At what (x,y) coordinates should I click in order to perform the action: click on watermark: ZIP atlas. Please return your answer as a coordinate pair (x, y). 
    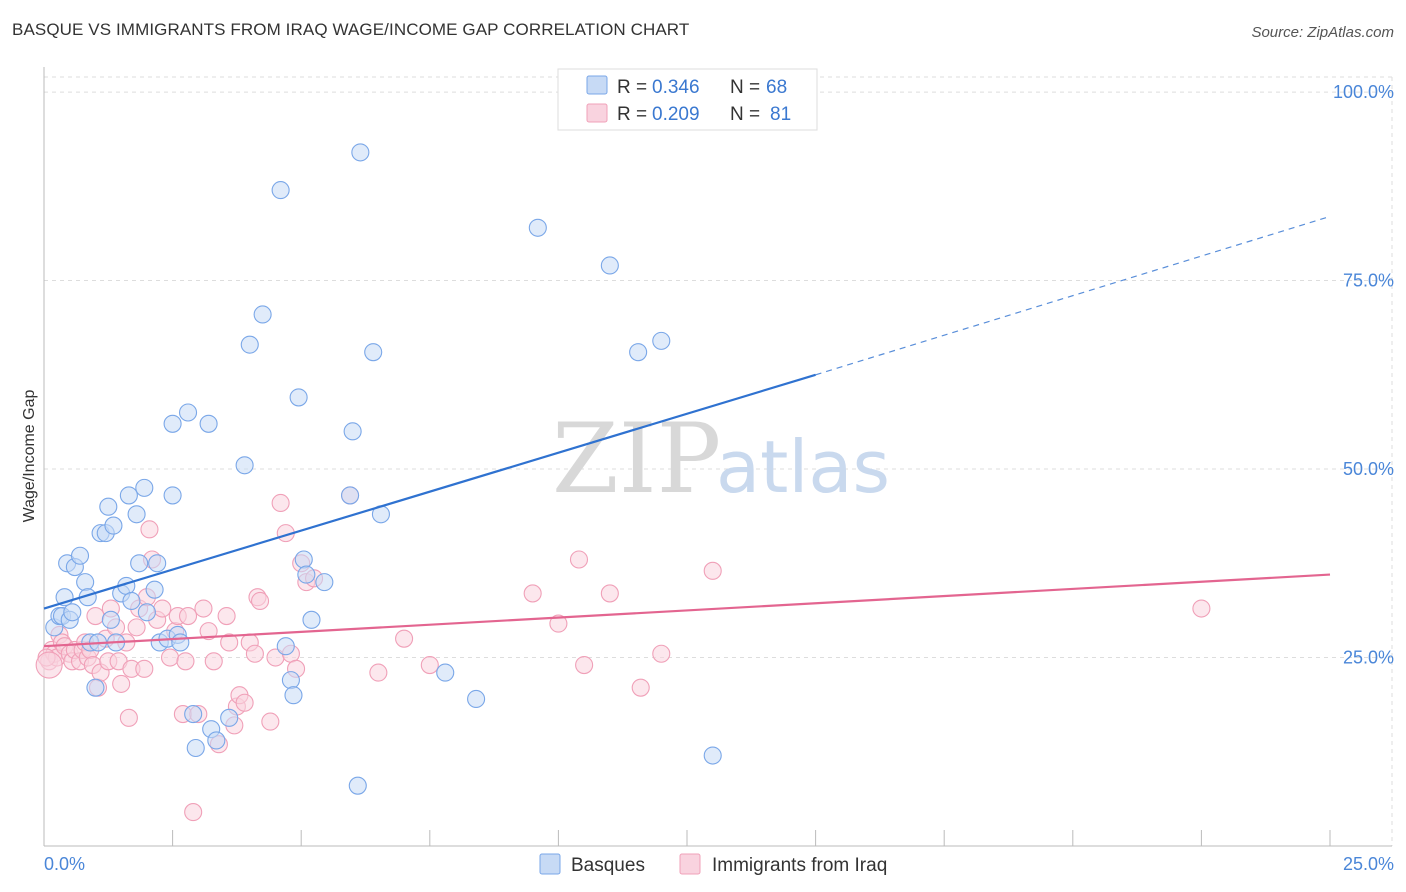
    Looking at the image, I should click on (721, 459).